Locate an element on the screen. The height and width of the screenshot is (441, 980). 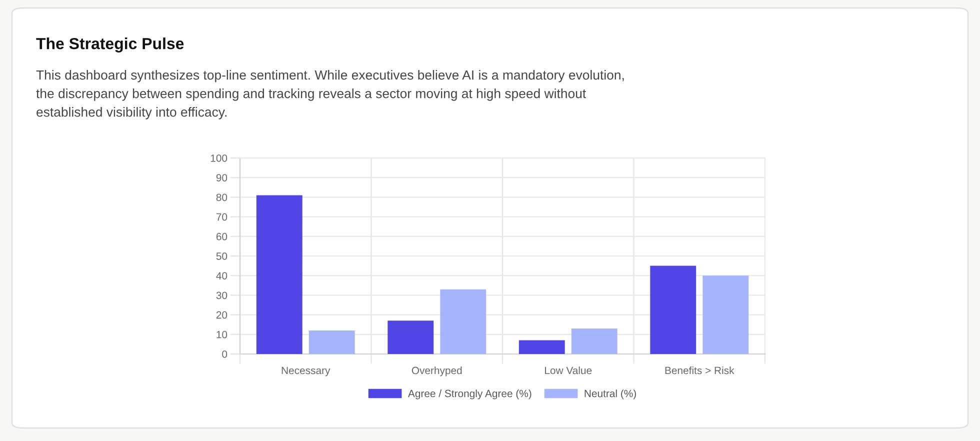
text: The Strategic Pulse is located at coordinates (110, 45).